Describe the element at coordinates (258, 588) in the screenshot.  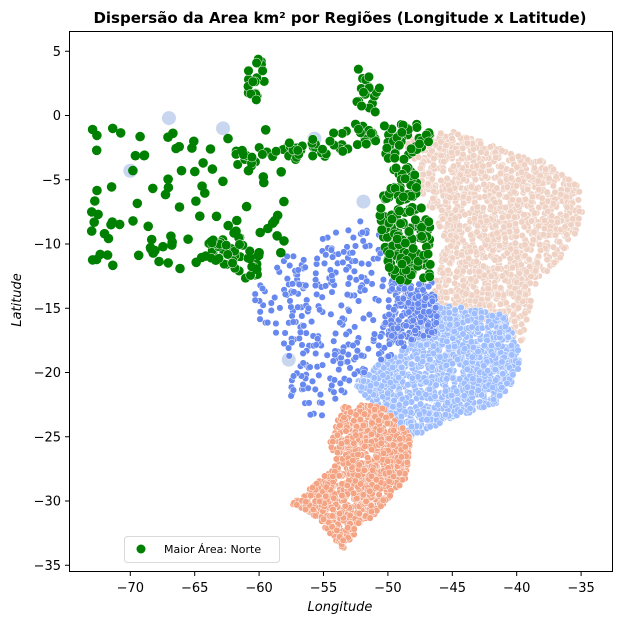
I see `x-tick-label: −60` at that location.